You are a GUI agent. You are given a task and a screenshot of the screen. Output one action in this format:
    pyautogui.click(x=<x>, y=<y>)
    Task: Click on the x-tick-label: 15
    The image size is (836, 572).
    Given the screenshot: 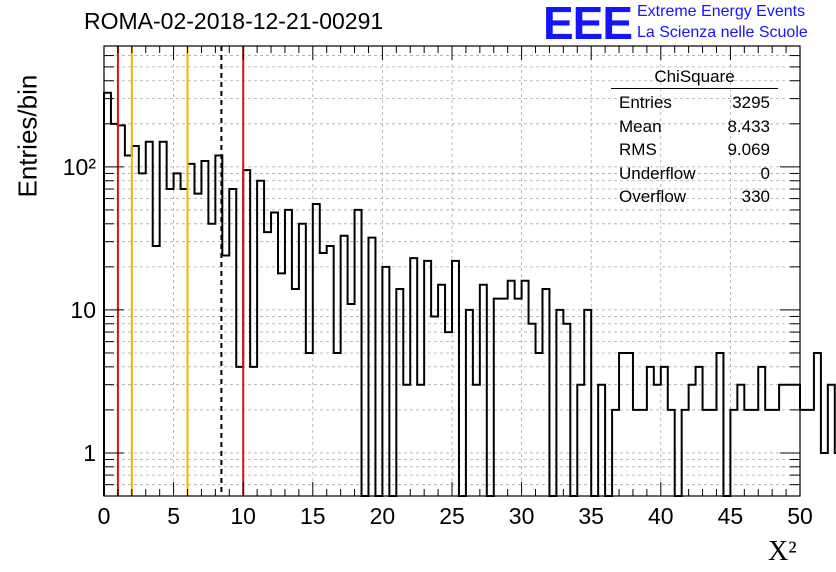 What is the action you would take?
    pyautogui.click(x=313, y=516)
    